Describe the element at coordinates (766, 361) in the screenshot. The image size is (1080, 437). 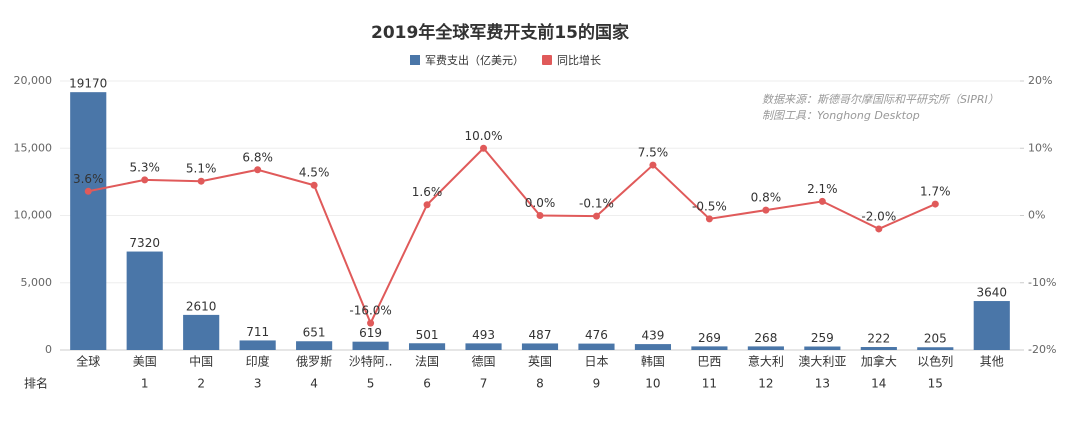
I see `x-tick-label: 意大利` at that location.